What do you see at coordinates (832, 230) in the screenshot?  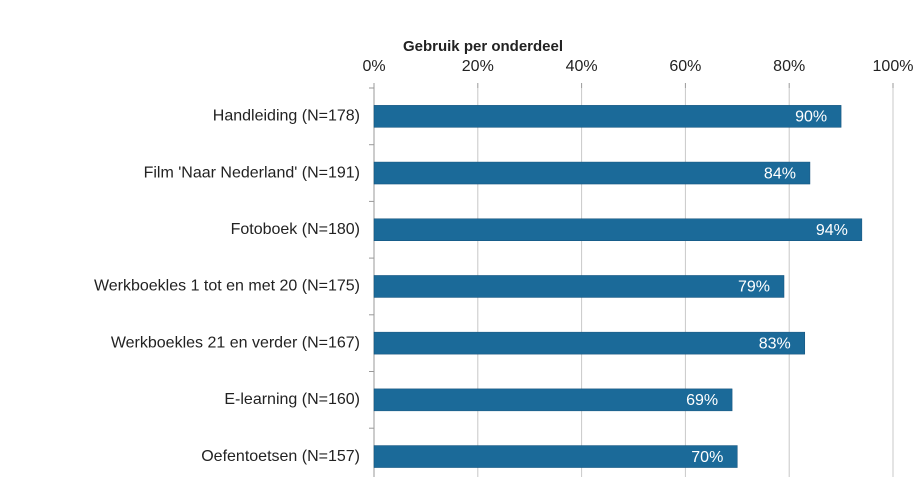 I see `value-label: 94%` at bounding box center [832, 230].